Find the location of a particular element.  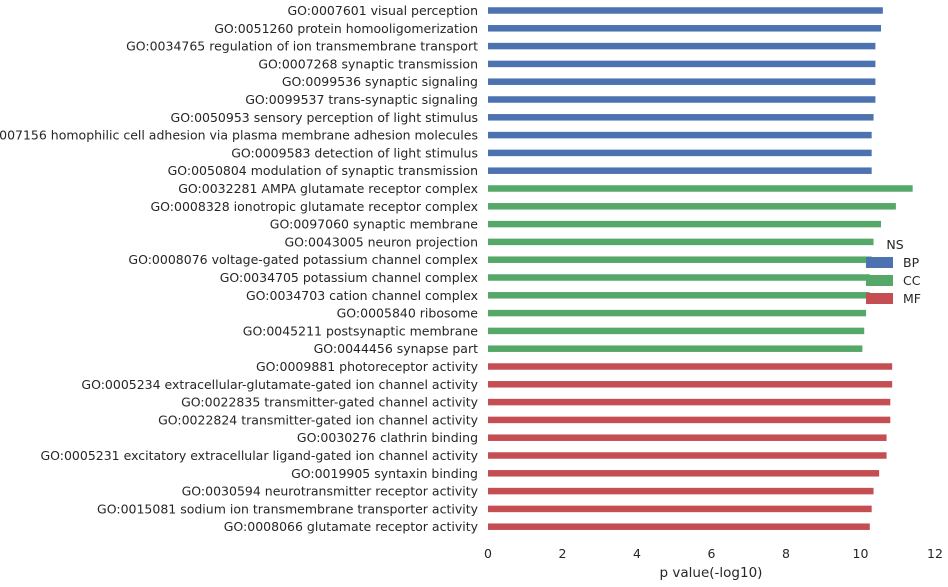

category-label-30: GO:0008066 glutamate receptor activity is located at coordinates (351, 526).